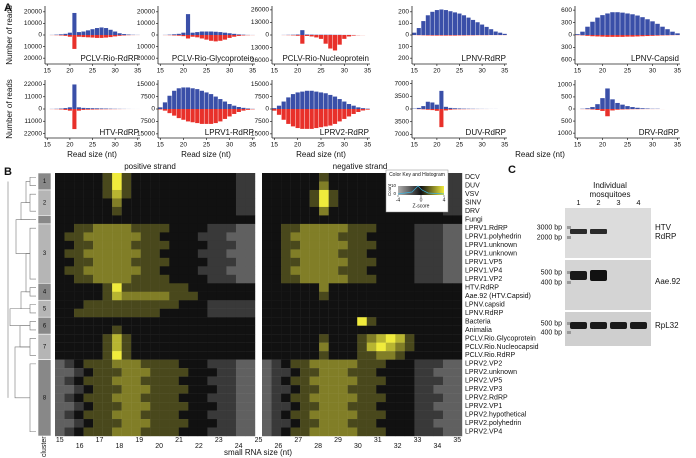  I want to click on x-tick-label: 15, so click(161, 145).